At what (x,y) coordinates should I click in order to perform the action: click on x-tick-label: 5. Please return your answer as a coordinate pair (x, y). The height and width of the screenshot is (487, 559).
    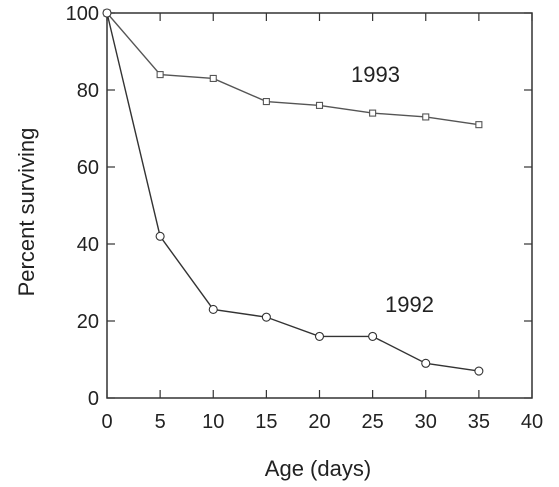
    Looking at the image, I should click on (160, 422).